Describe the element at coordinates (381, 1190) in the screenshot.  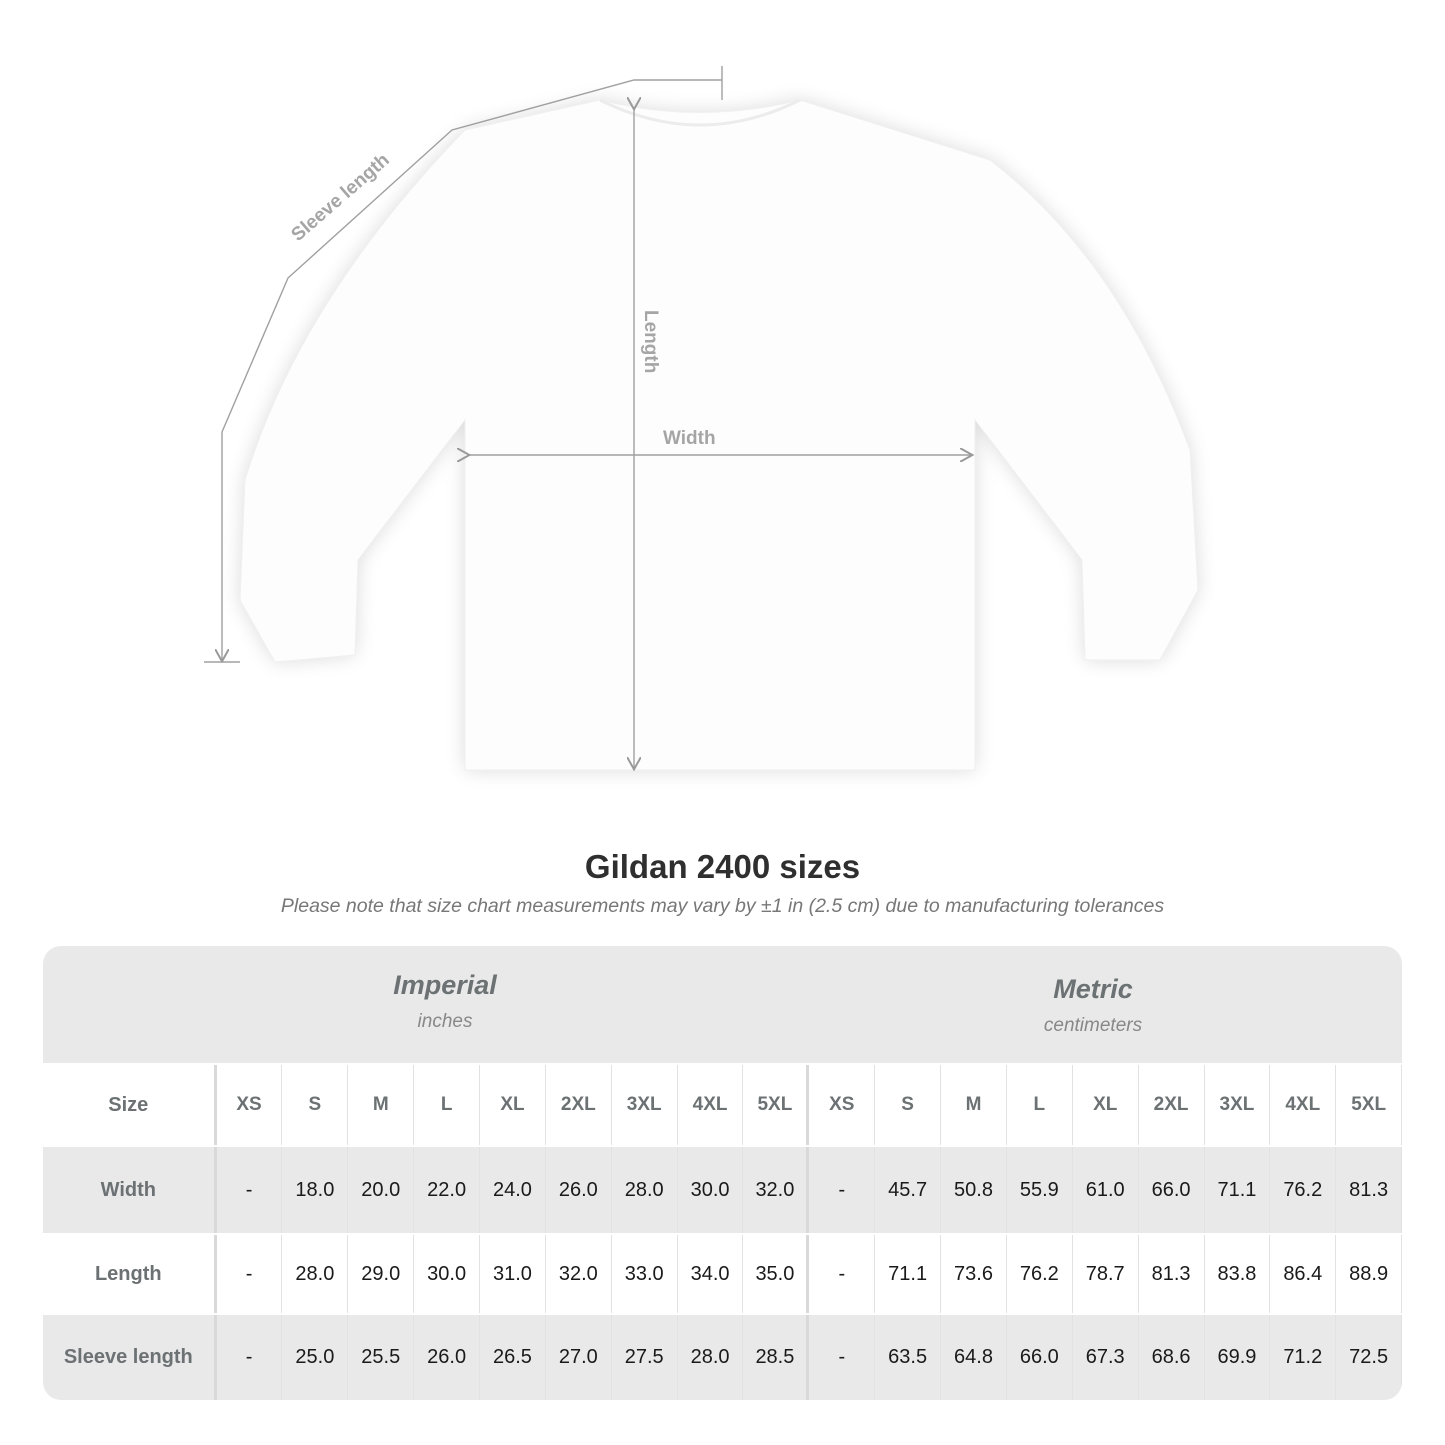
I see `imperial-value-cell: 20.0` at that location.